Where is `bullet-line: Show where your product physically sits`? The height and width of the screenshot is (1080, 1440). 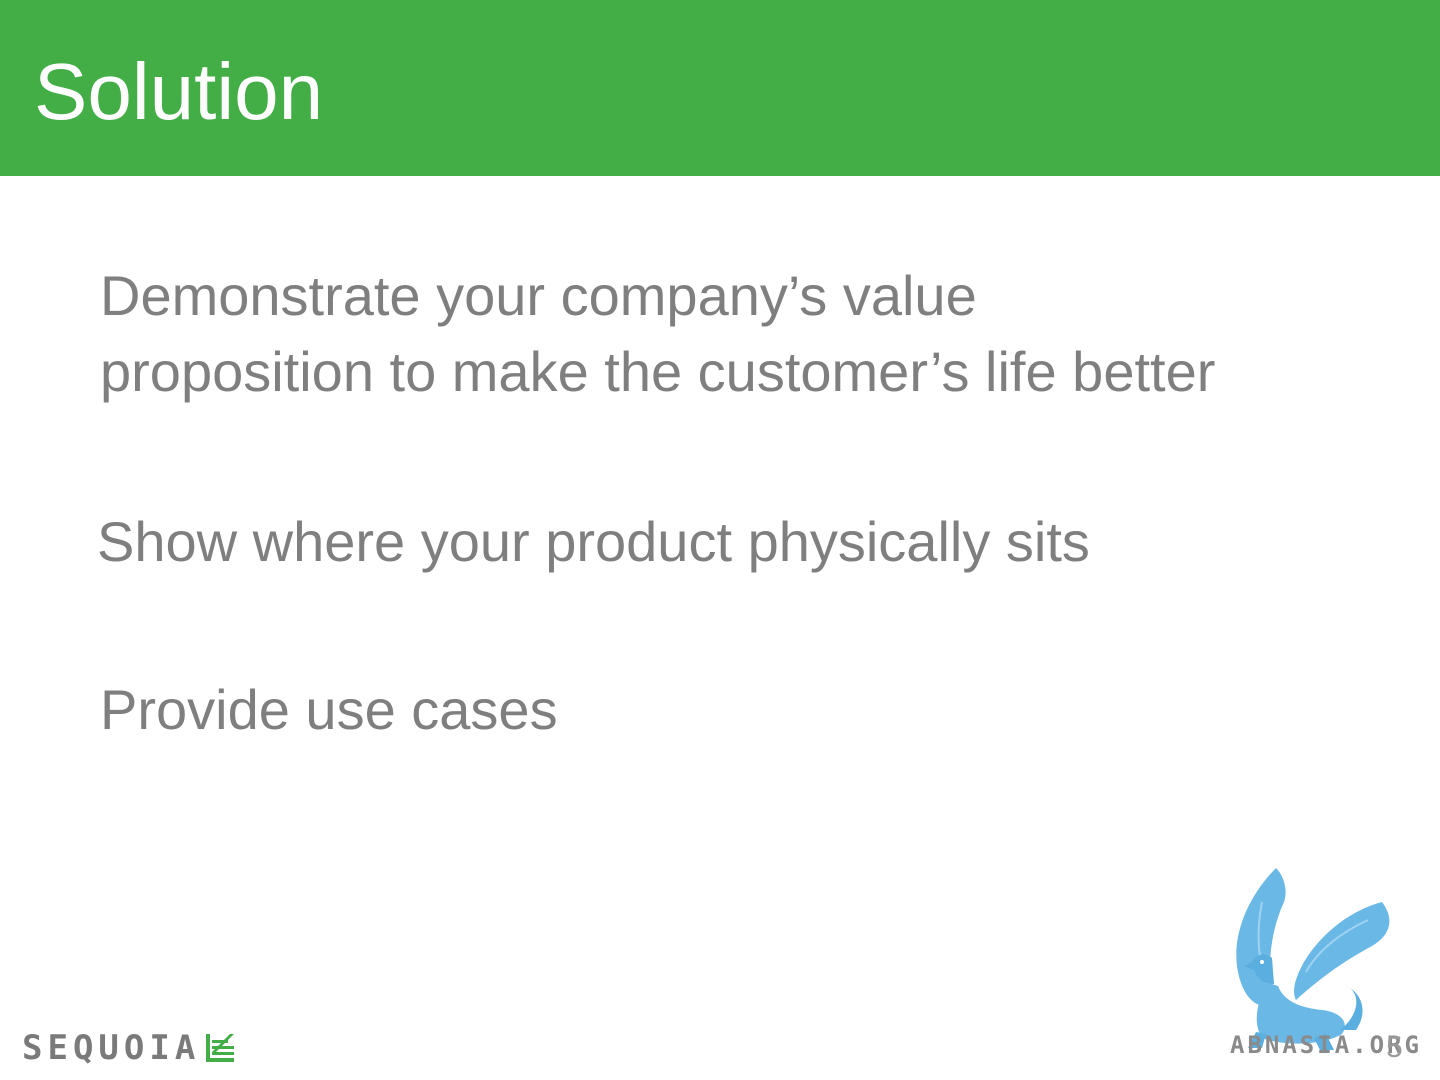 bullet-line: Show where your product physically sits is located at coordinates (593, 541).